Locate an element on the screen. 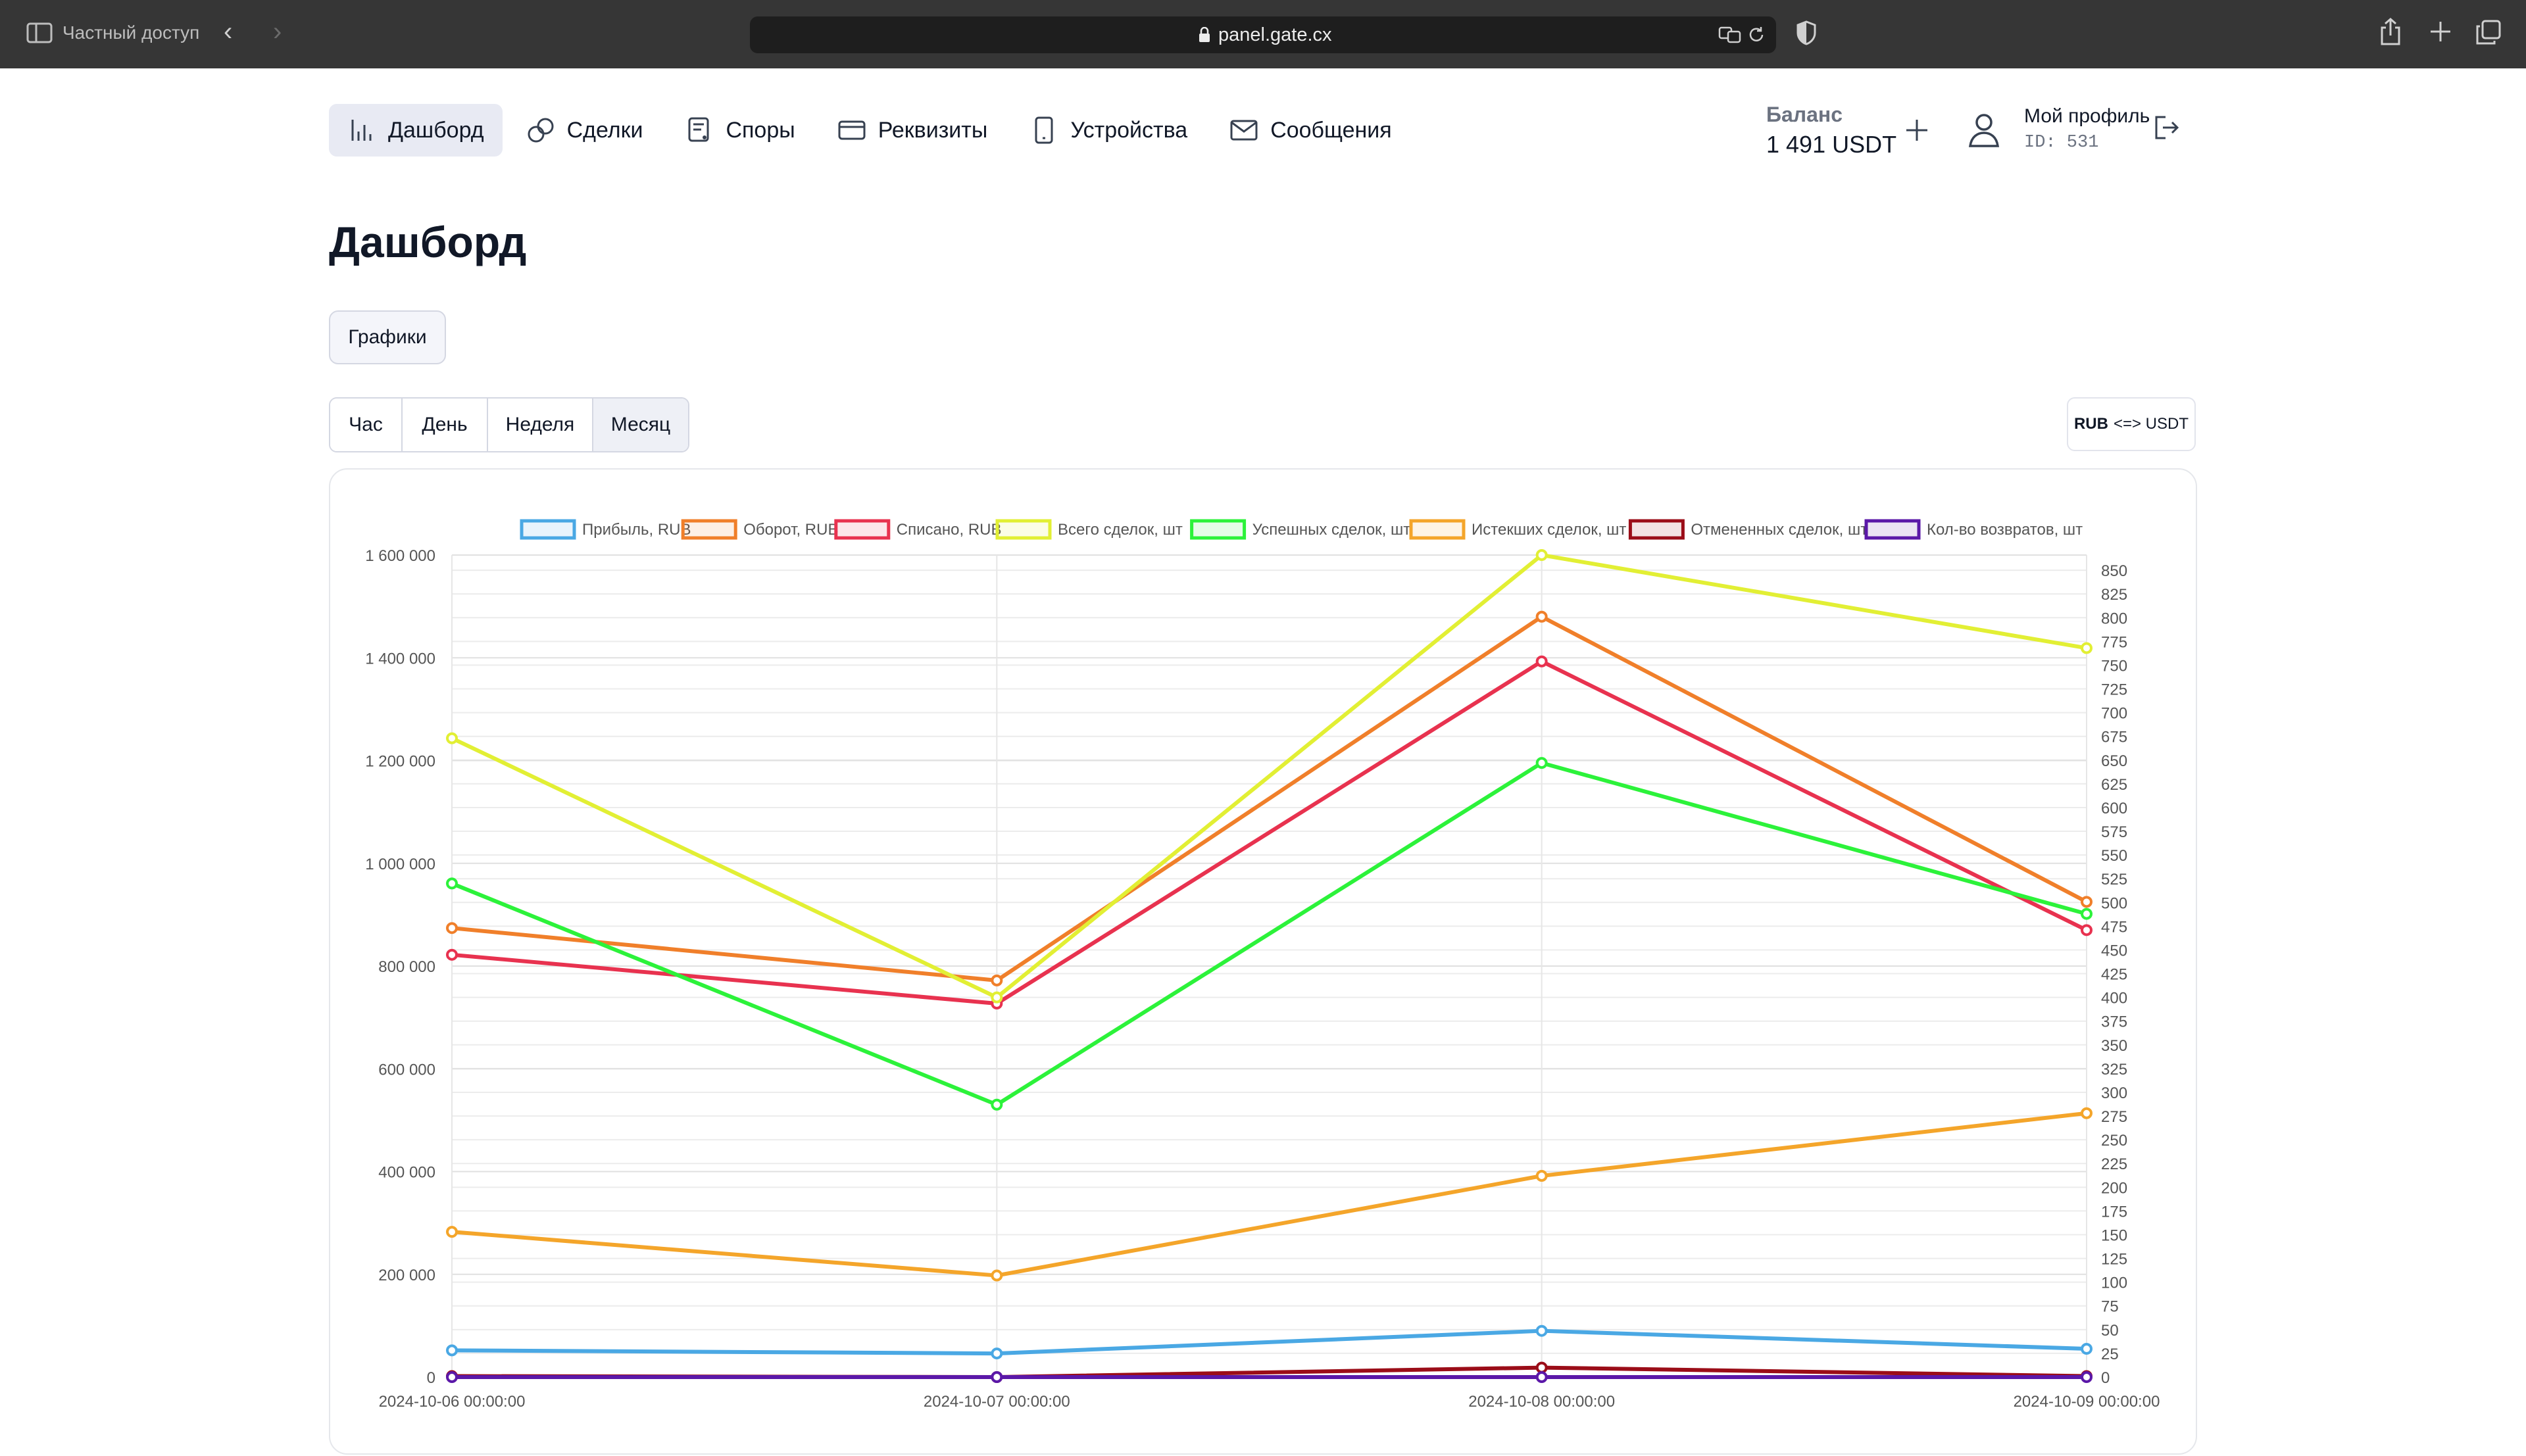  y-left-tick-label: 600 000 is located at coordinates (406, 1070).